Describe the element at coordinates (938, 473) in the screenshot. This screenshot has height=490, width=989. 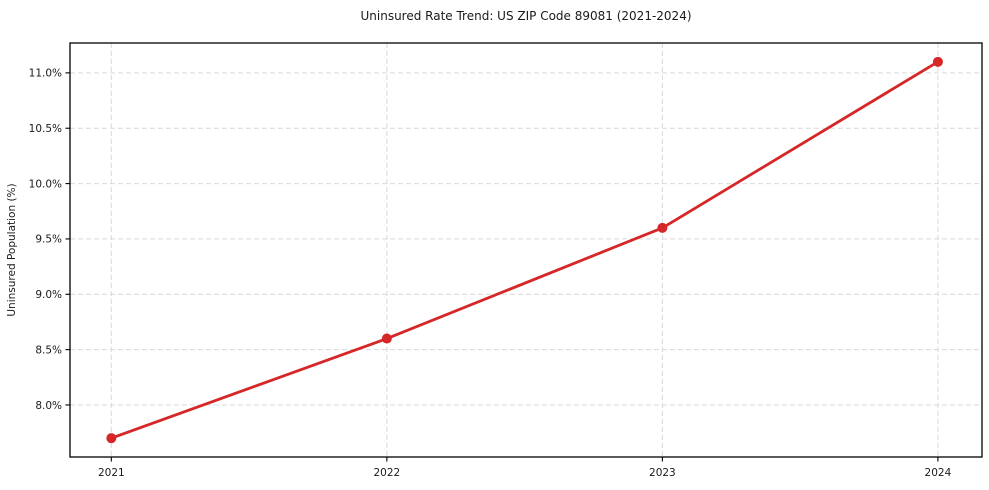
I see `x-tick-label: 2024` at that location.